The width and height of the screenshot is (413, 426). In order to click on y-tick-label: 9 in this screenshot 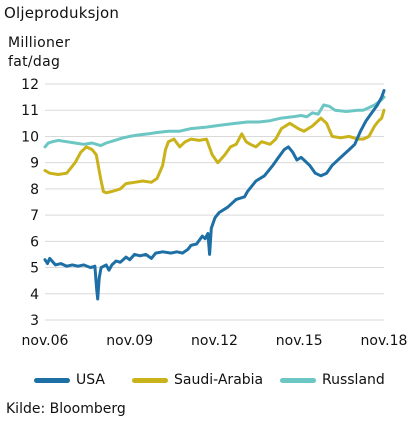, I will do `click(34, 164)`.